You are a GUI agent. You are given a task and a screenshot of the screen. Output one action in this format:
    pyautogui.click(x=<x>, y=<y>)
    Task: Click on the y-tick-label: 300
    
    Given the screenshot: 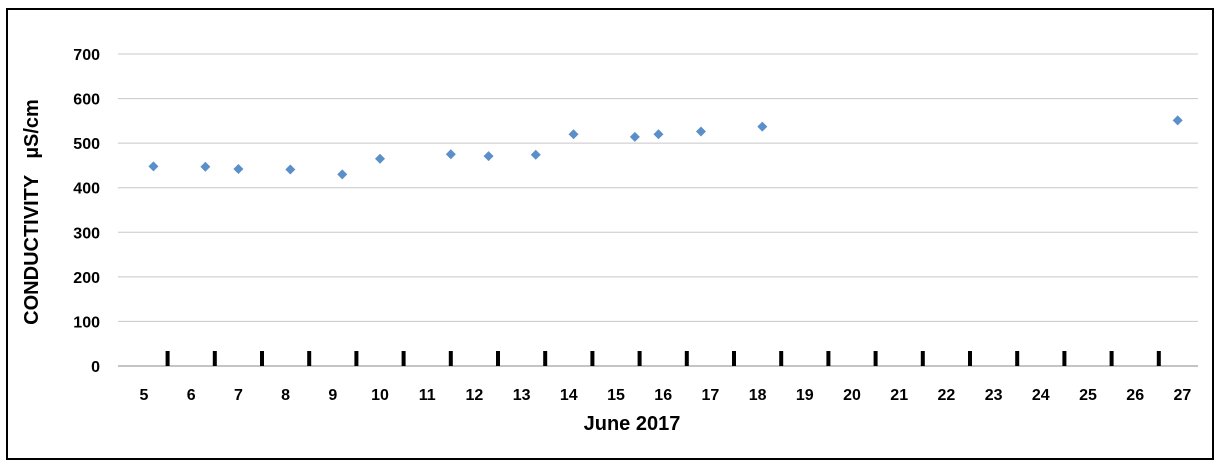 What is the action you would take?
    pyautogui.click(x=86, y=233)
    